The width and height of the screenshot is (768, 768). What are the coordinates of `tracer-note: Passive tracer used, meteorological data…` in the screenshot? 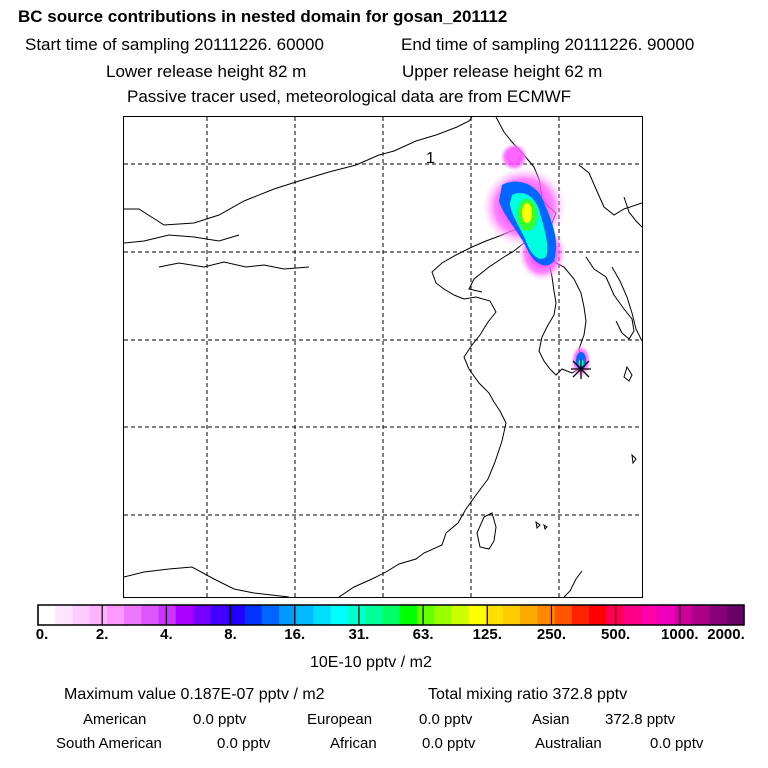 It's located at (349, 96).